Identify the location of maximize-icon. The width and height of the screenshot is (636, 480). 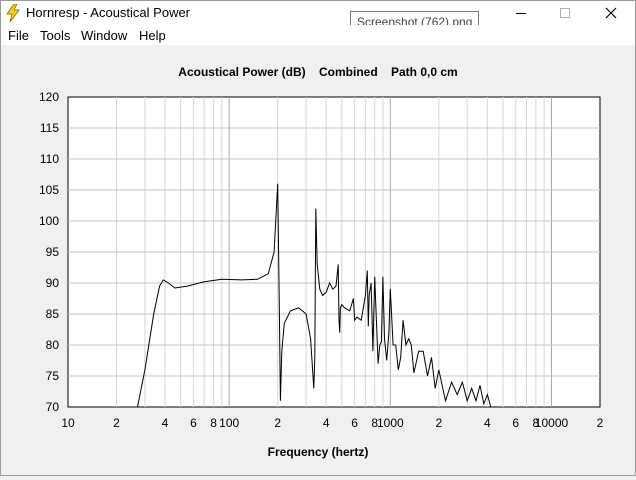
(565, 13).